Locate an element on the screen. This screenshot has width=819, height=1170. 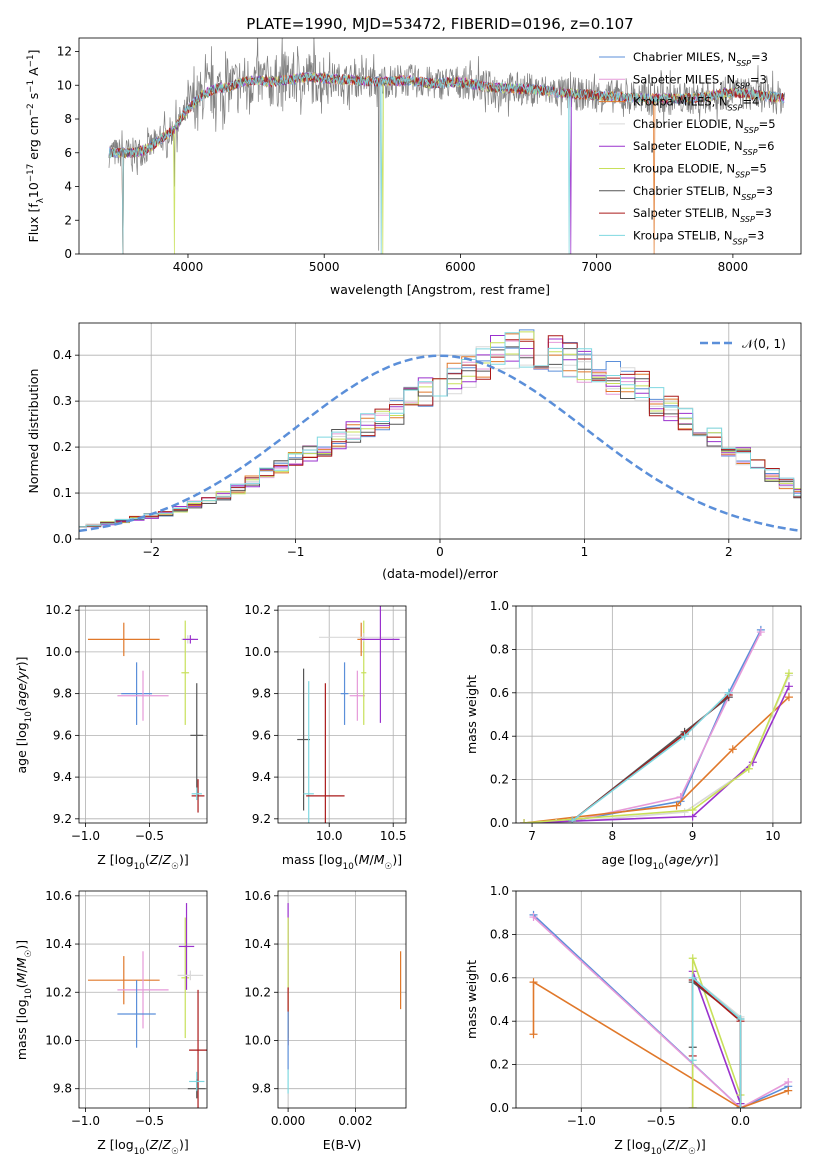
label-part: Chabrier STELIB, N is located at coordinates (687, 191).